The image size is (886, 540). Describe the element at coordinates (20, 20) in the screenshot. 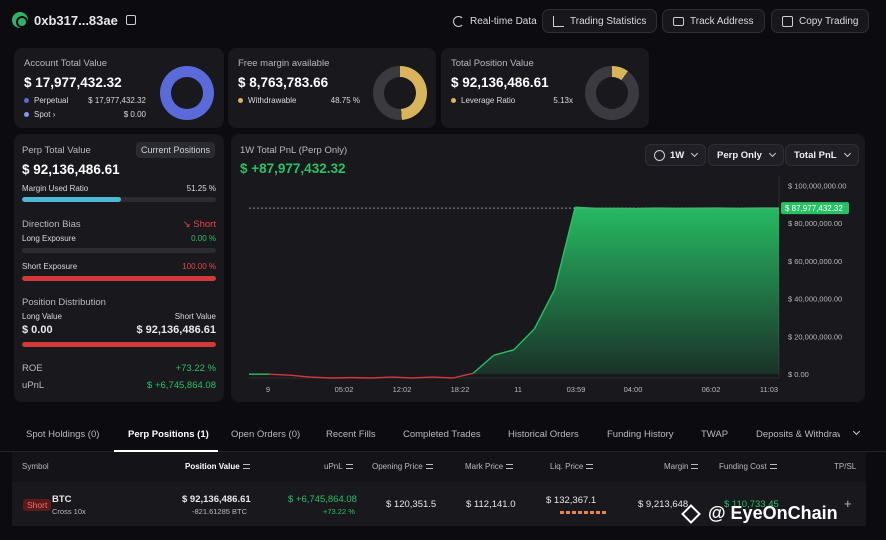

I see `wallet-logo-icon` at that location.